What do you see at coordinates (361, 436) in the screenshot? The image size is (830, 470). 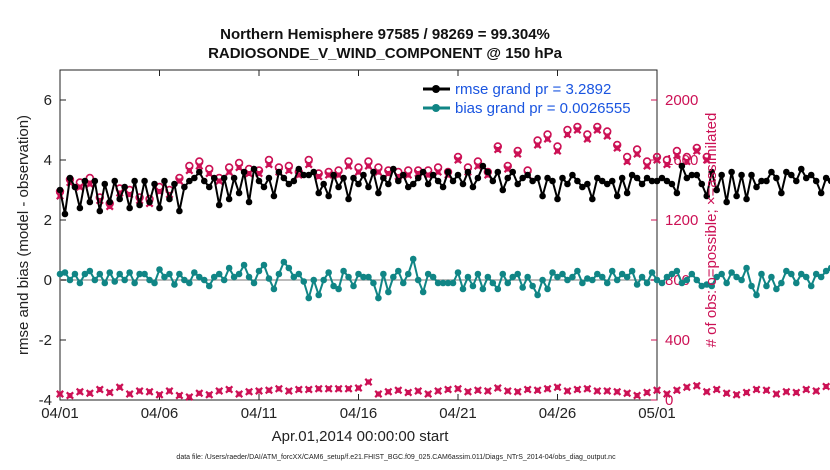 I see `x-axis-label: Apr.01,2014 00:00:00 start` at bounding box center [361, 436].